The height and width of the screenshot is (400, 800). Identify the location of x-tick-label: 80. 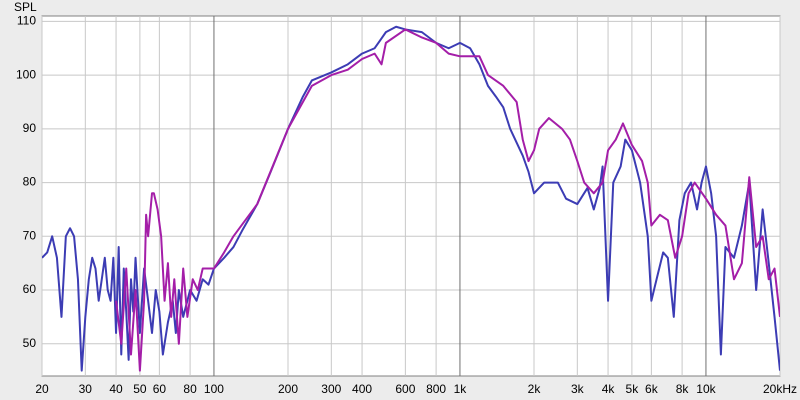
(190, 389).